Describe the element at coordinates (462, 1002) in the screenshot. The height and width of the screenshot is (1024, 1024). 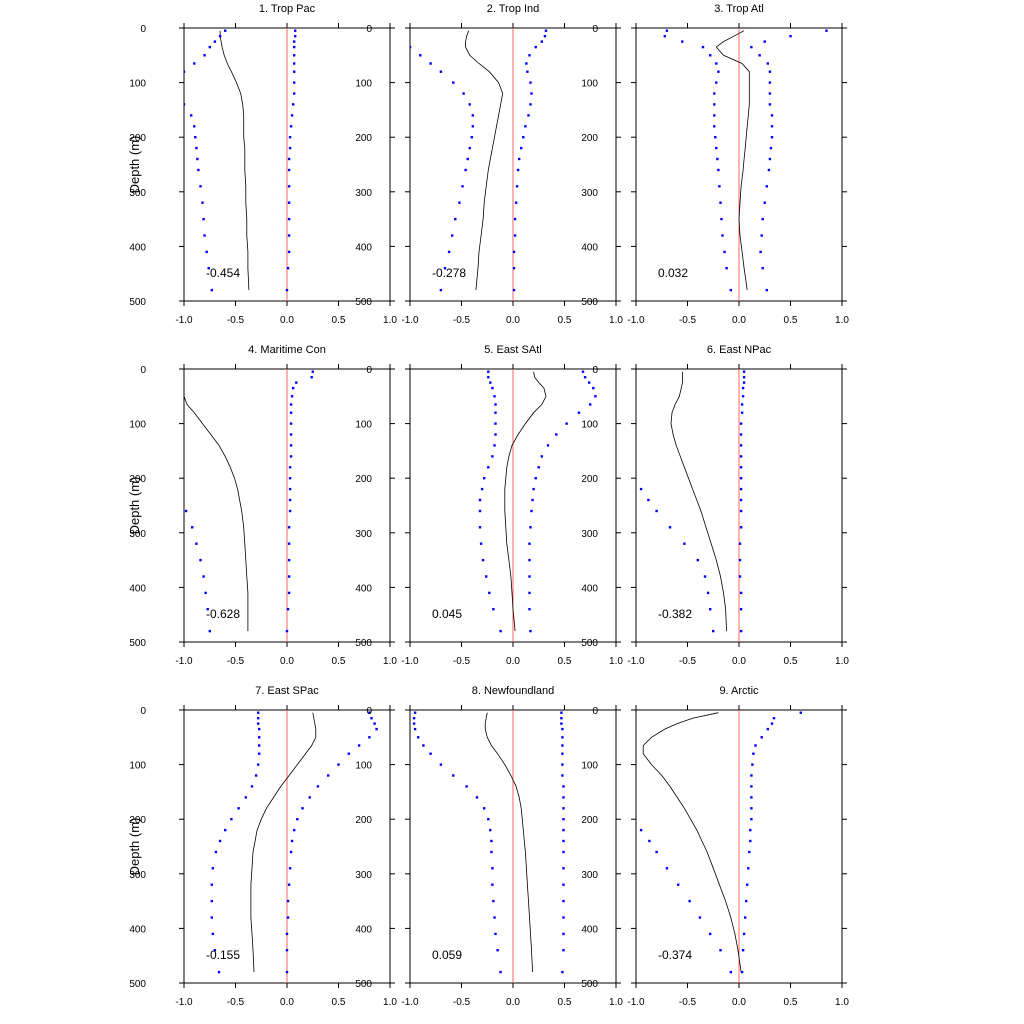
I see `x-tick-label: -0.5` at that location.